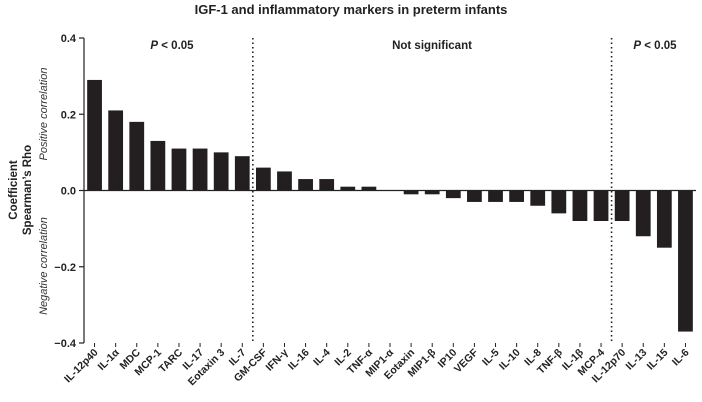 The width and height of the screenshot is (702, 402). I want to click on y-tick-label: 0.4, so click(69, 39).